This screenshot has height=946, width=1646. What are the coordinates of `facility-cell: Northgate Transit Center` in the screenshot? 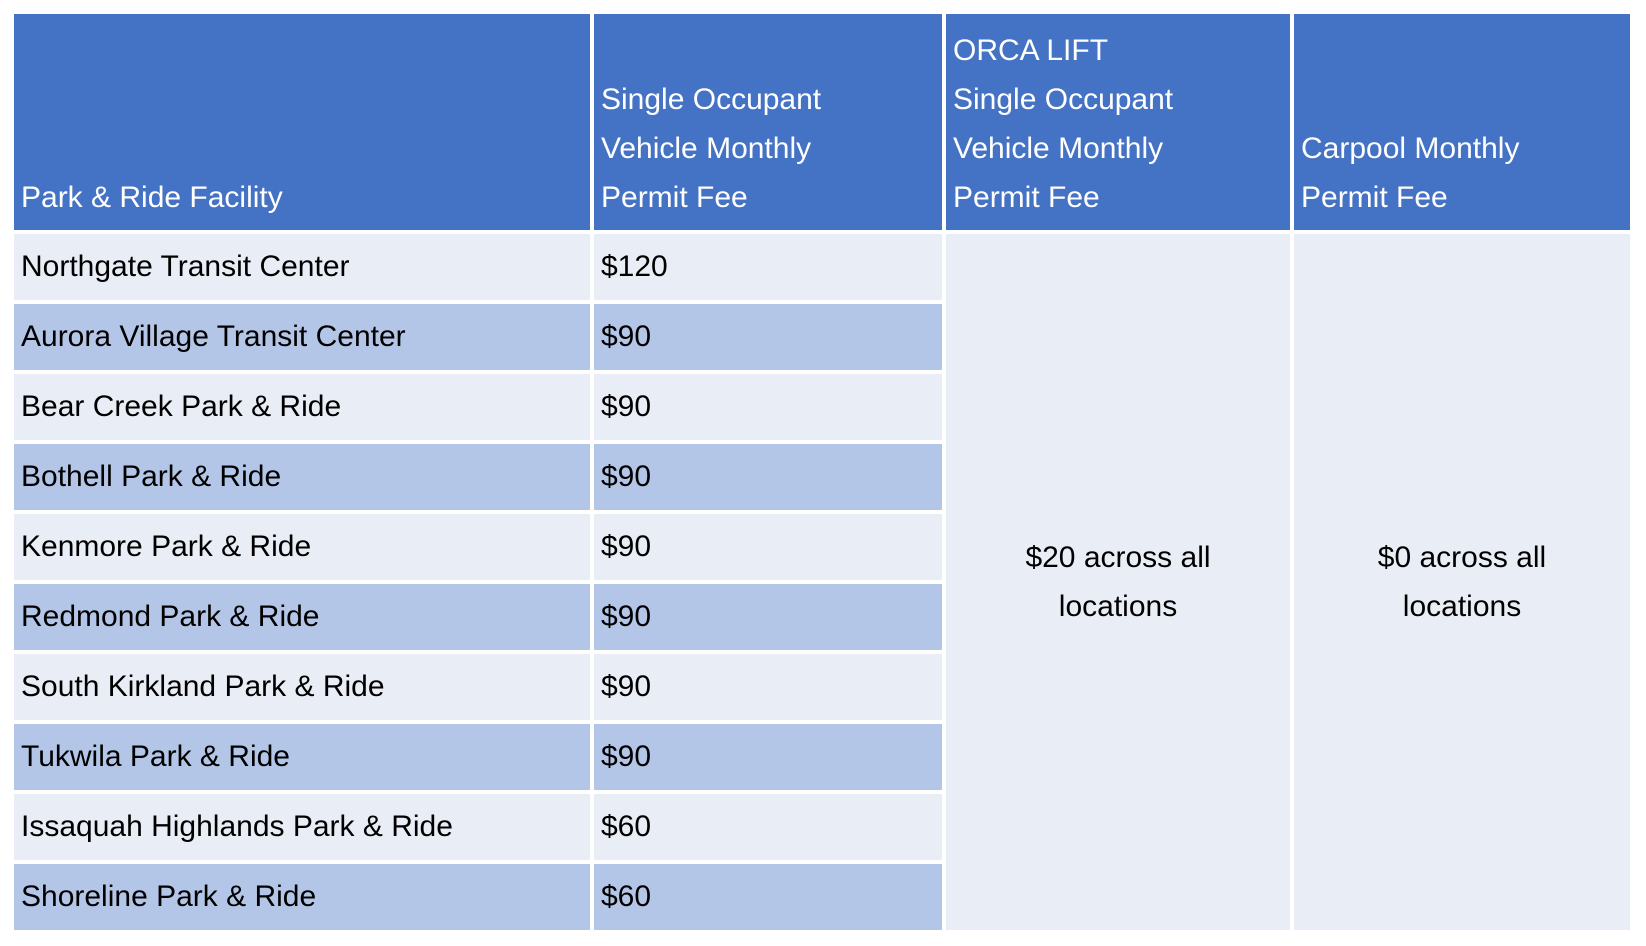 It's located at (302, 267).